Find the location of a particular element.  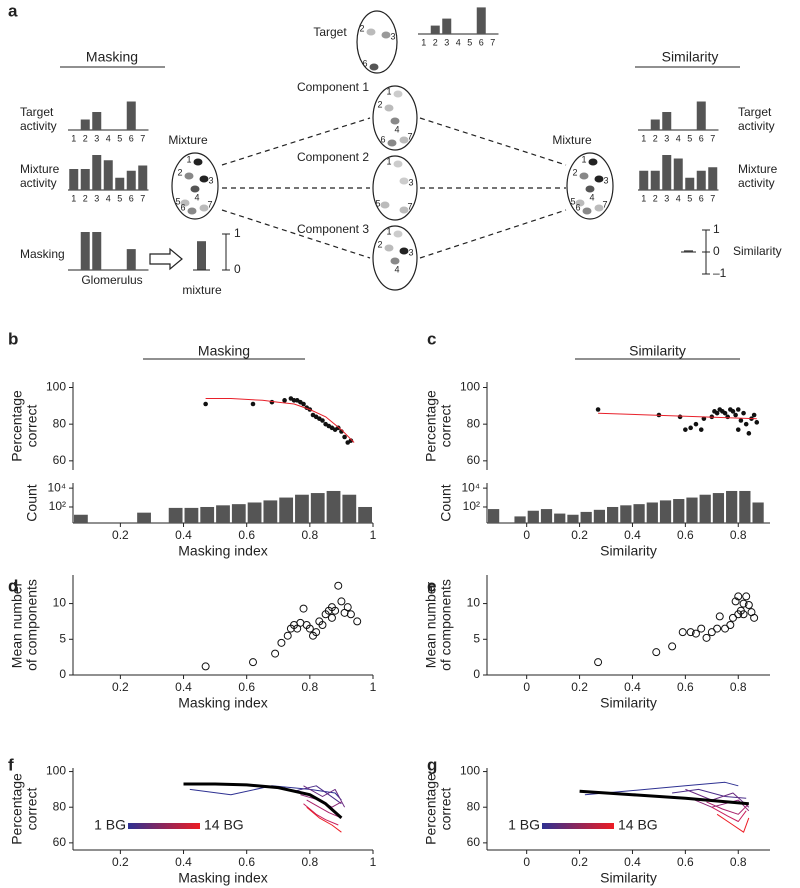

category-label: 1 is located at coordinates (73, 198).